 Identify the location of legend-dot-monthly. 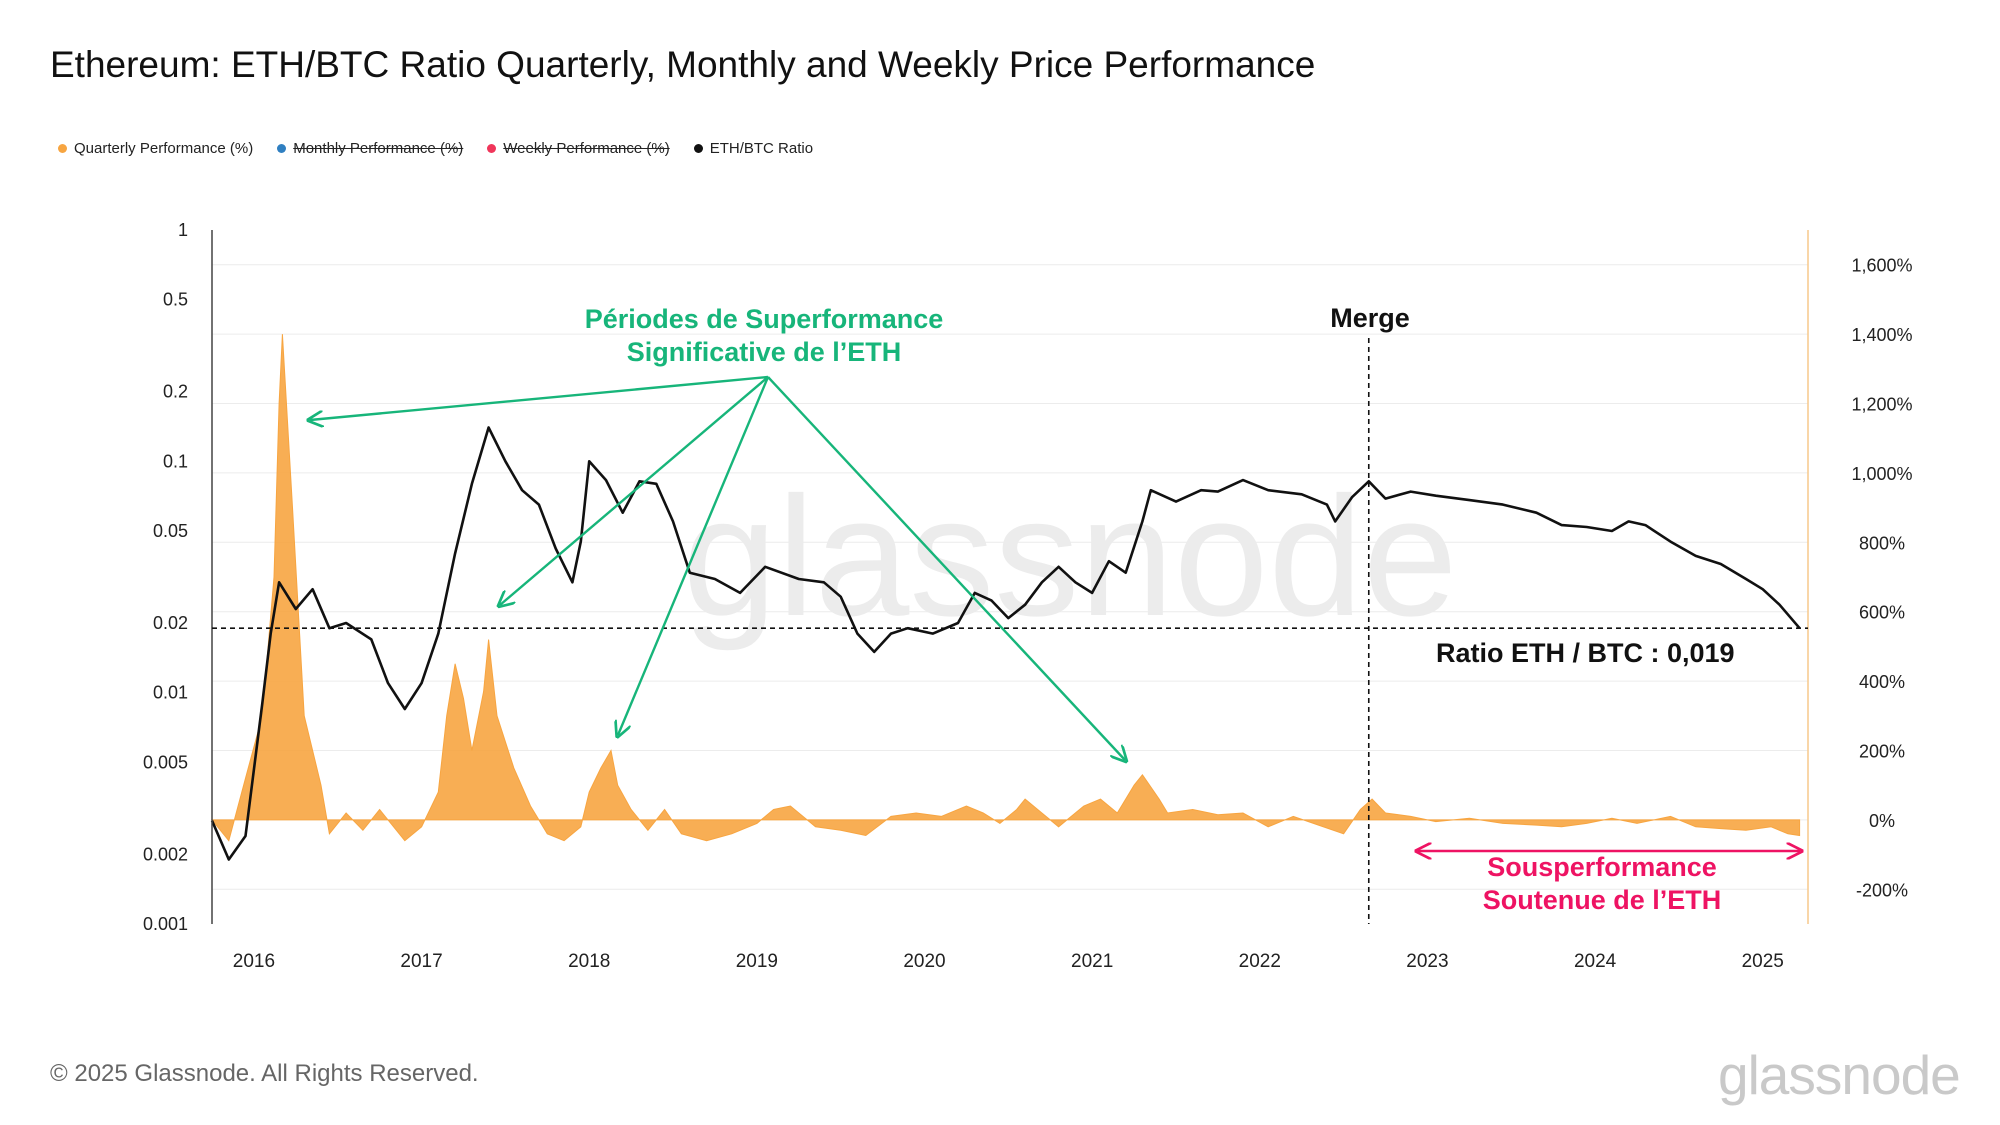
(282, 148).